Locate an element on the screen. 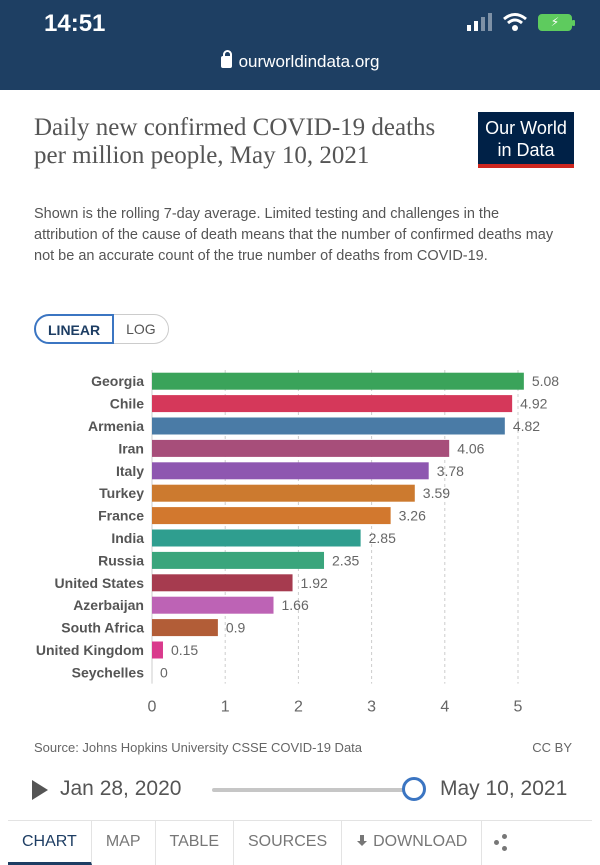  value-label: 4.82 is located at coordinates (526, 426).